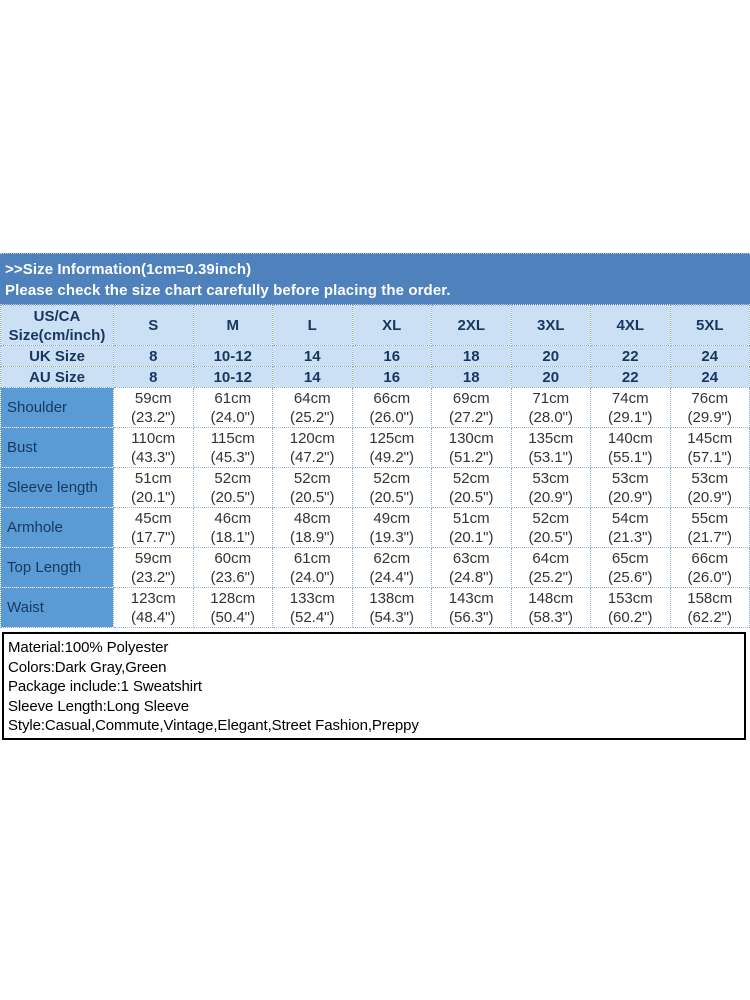  What do you see at coordinates (233, 598) in the screenshot?
I see `cm-value: 128cm` at bounding box center [233, 598].